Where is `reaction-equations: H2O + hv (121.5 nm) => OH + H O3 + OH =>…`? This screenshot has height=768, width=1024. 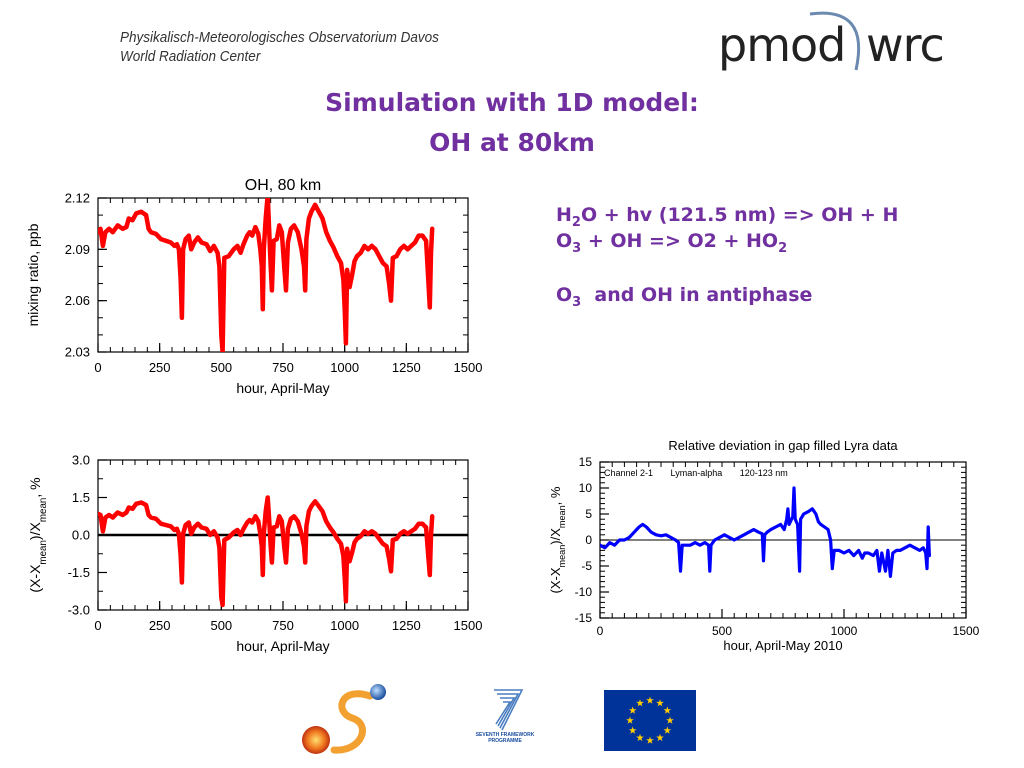
reaction-equations: H2O + hv (121.5 nm) => OH + H O3 + OH =>… is located at coordinates (727, 257).